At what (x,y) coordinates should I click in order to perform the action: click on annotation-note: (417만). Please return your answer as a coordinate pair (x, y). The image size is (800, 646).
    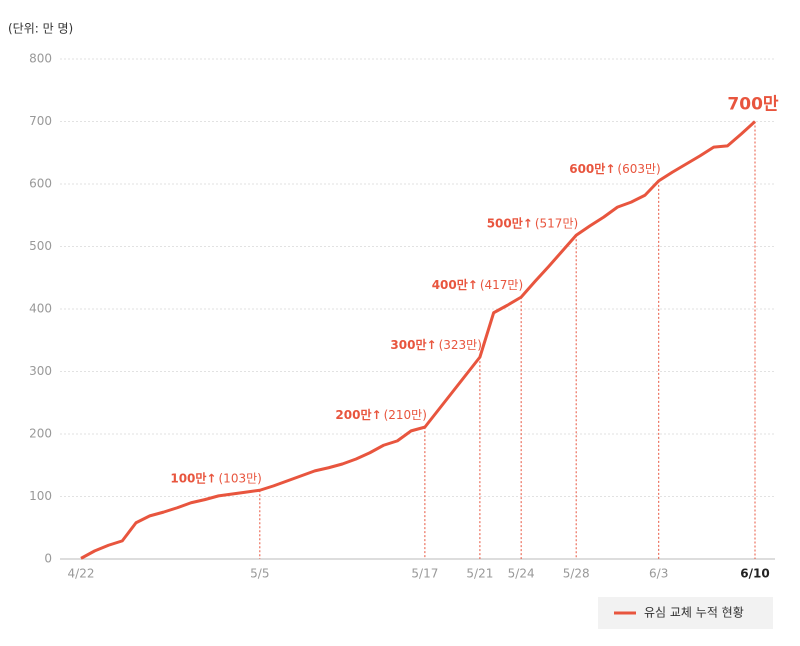
    Looking at the image, I should click on (501, 285).